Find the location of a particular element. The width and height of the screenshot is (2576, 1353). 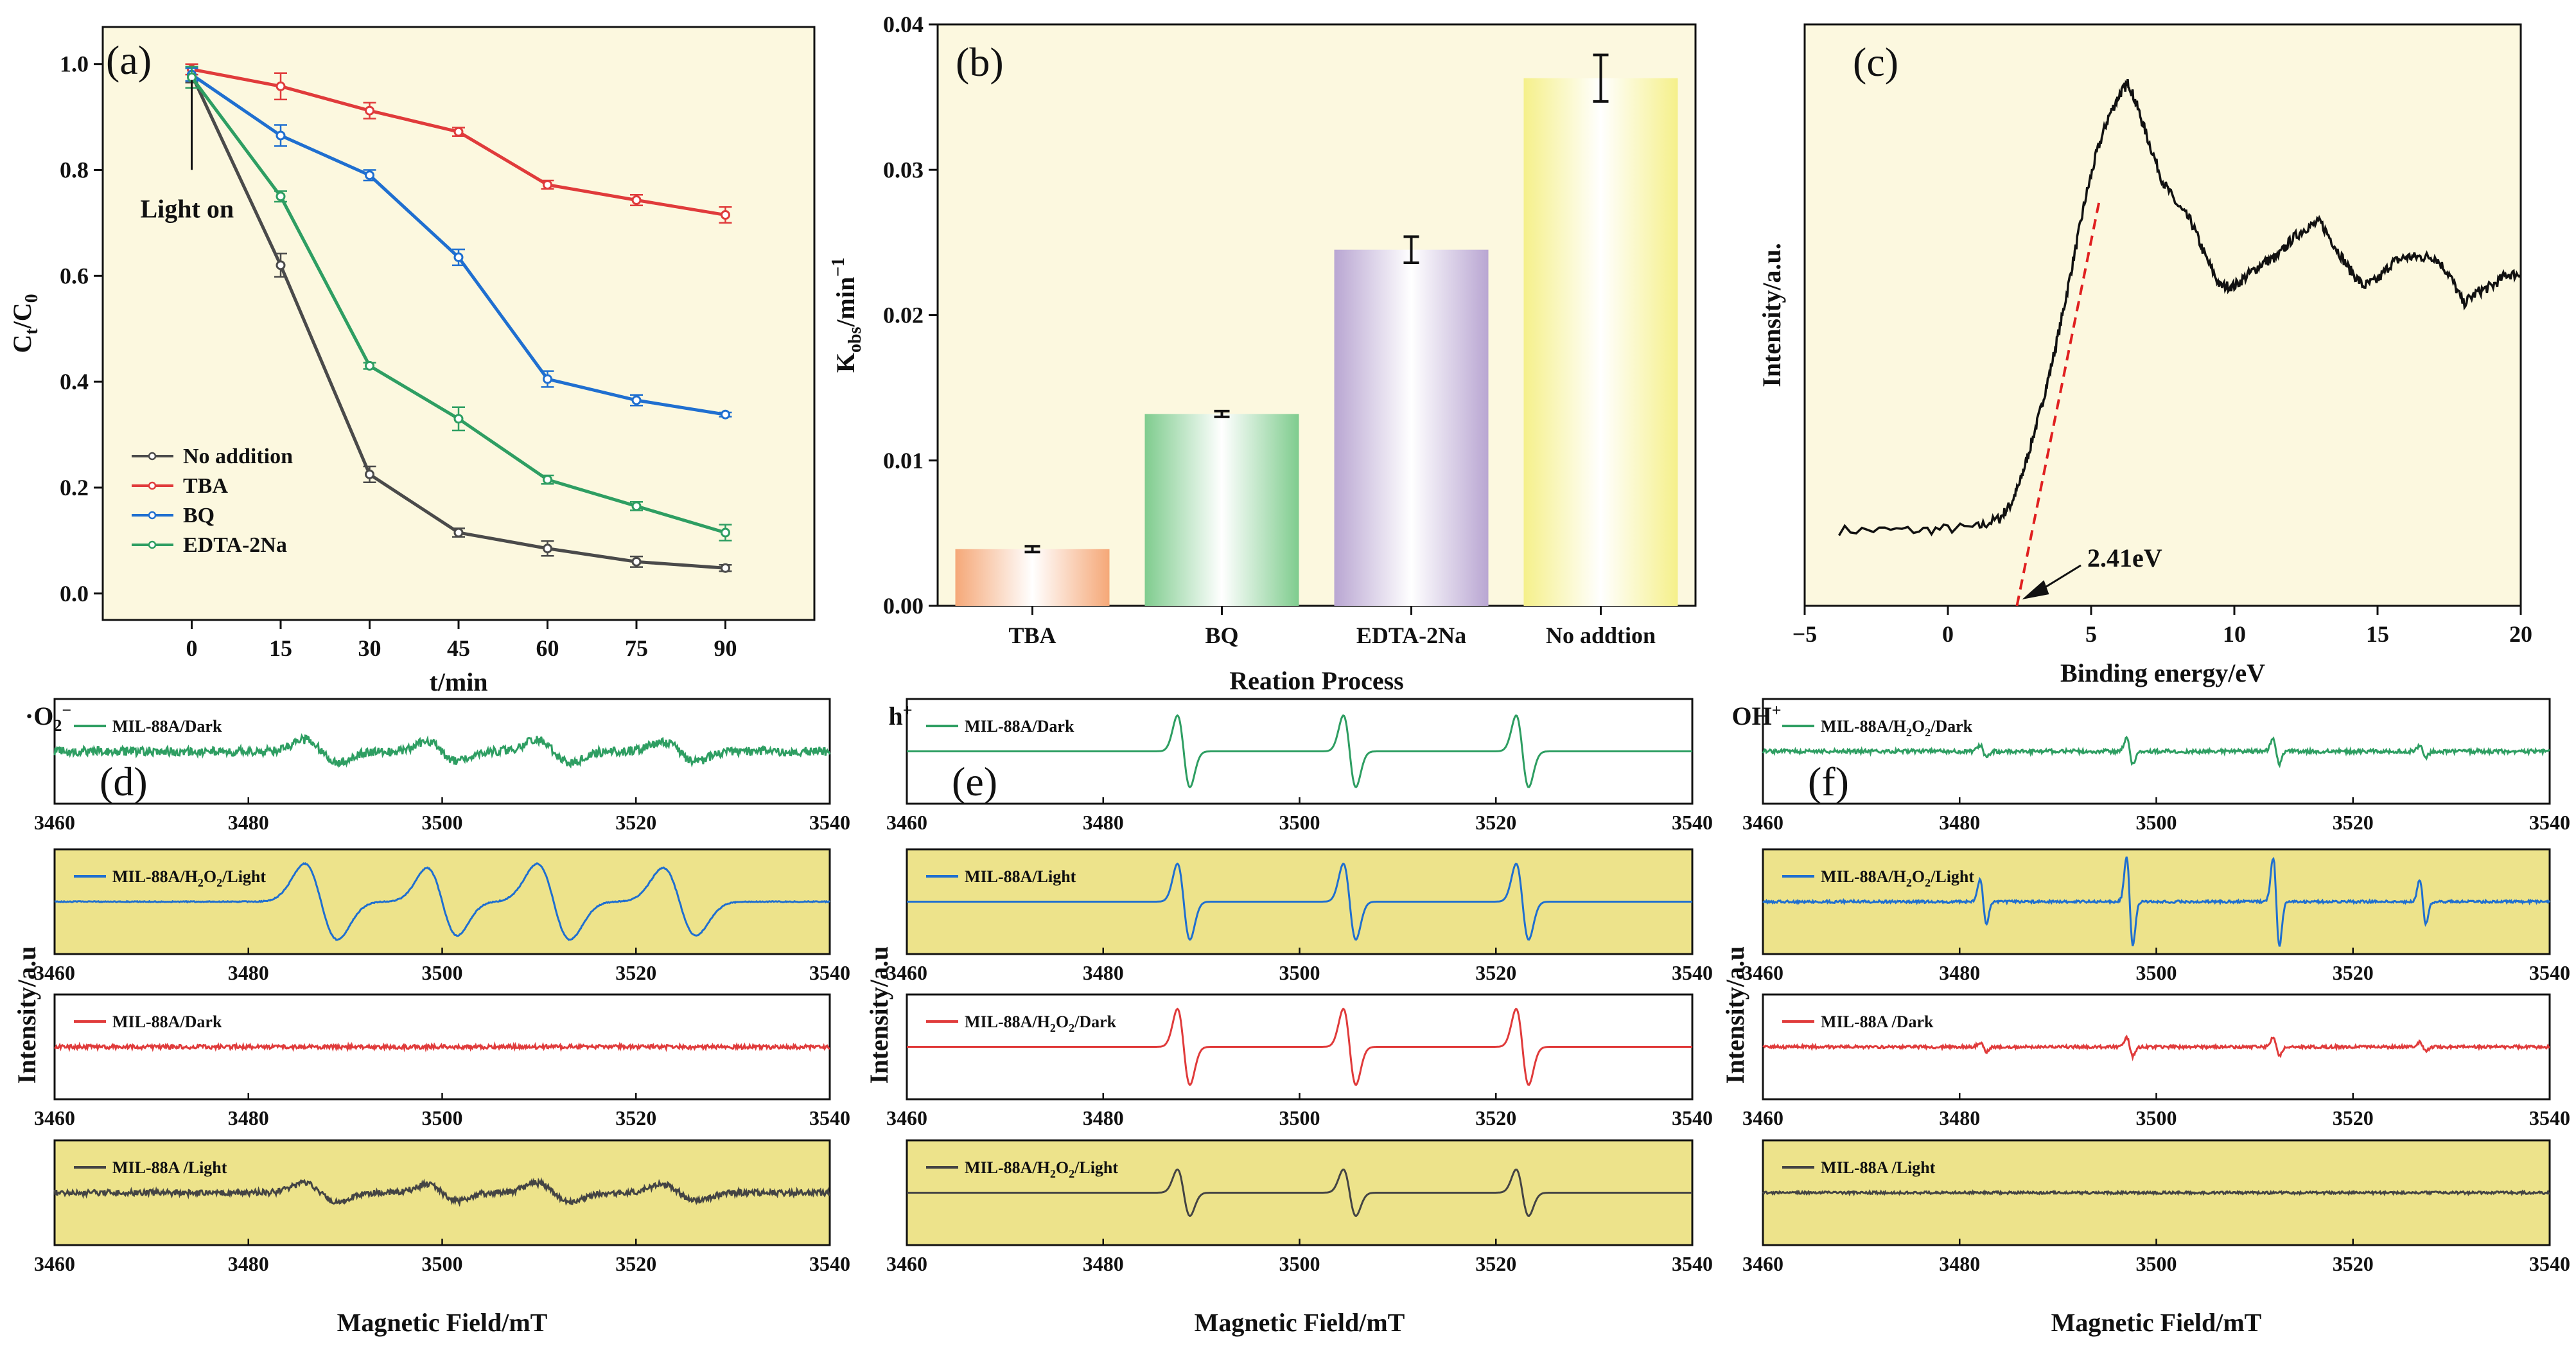

species-label: h+ is located at coordinates (900, 715).